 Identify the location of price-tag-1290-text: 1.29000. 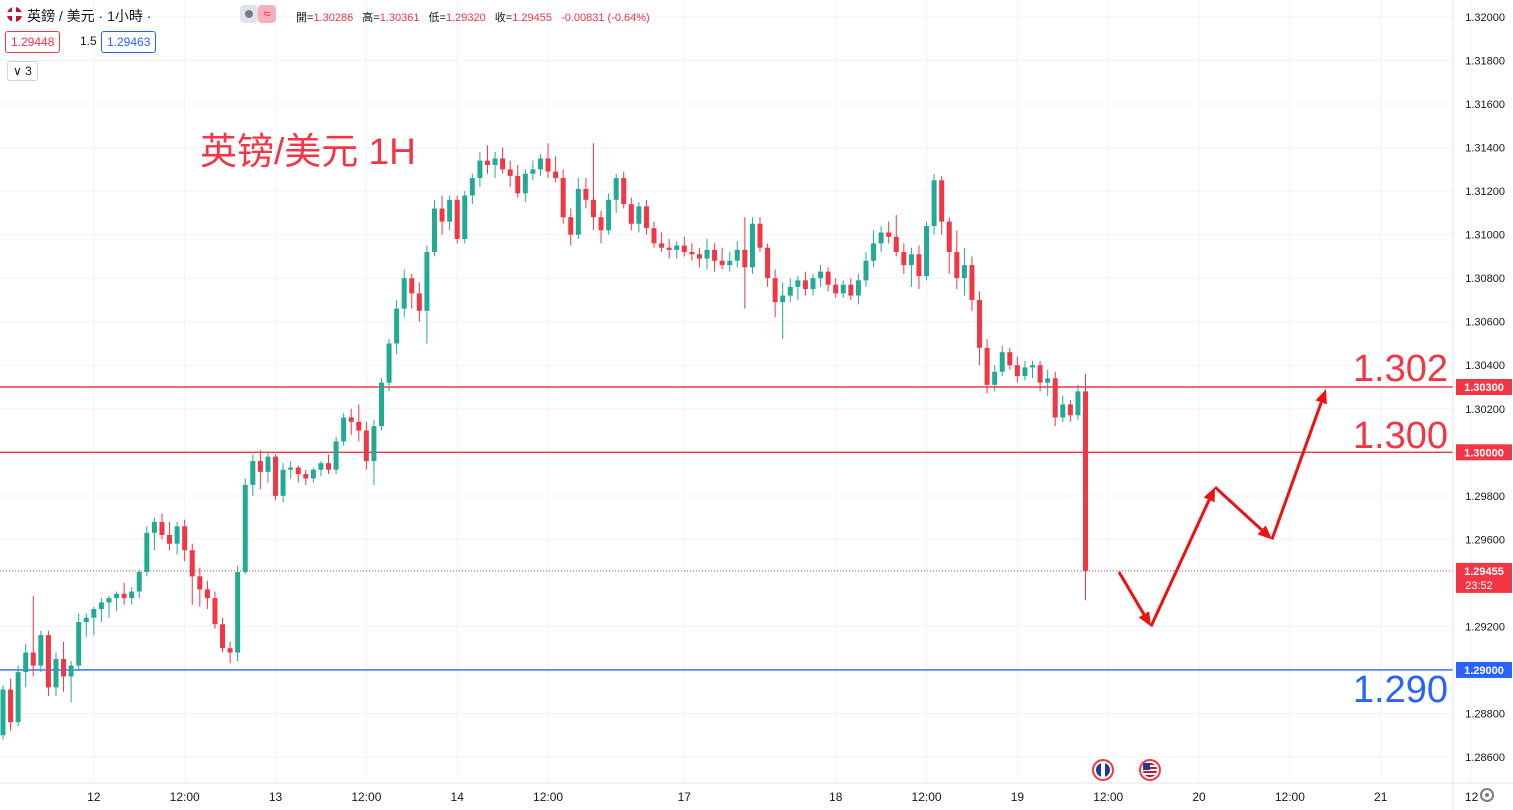
(1484, 671).